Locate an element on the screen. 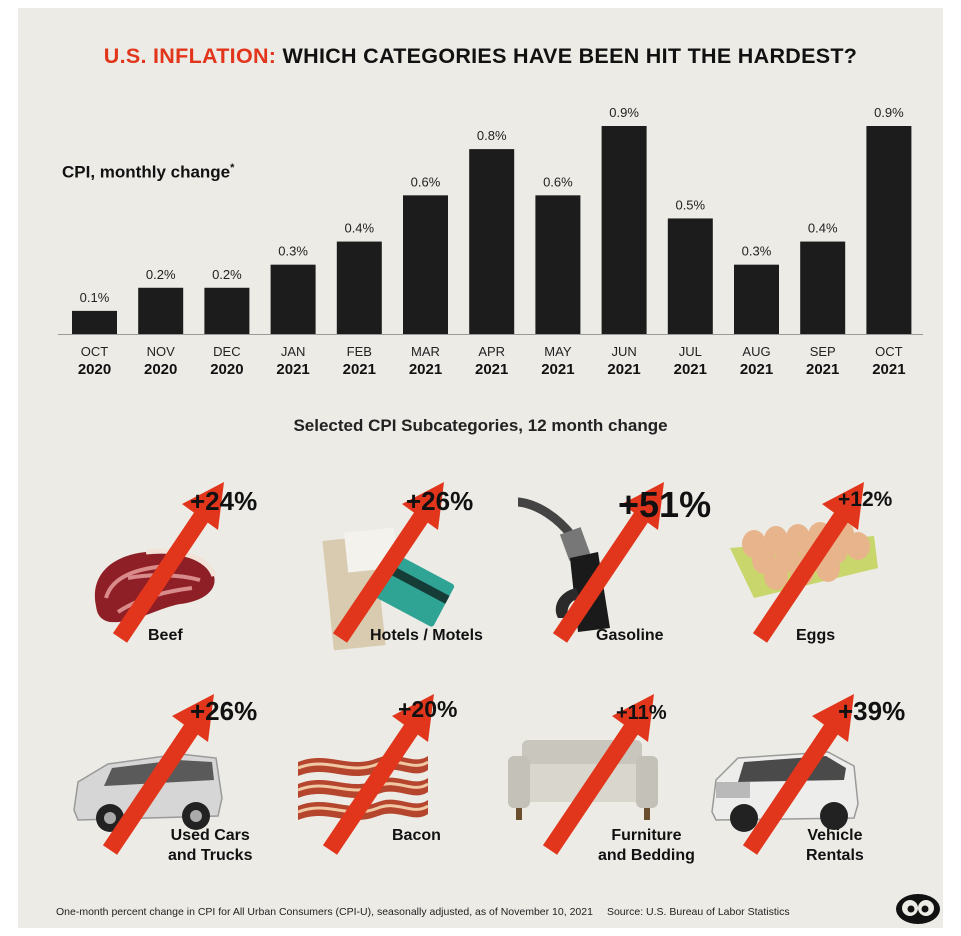  tick-label-month-3: DEC is located at coordinates (226, 351).